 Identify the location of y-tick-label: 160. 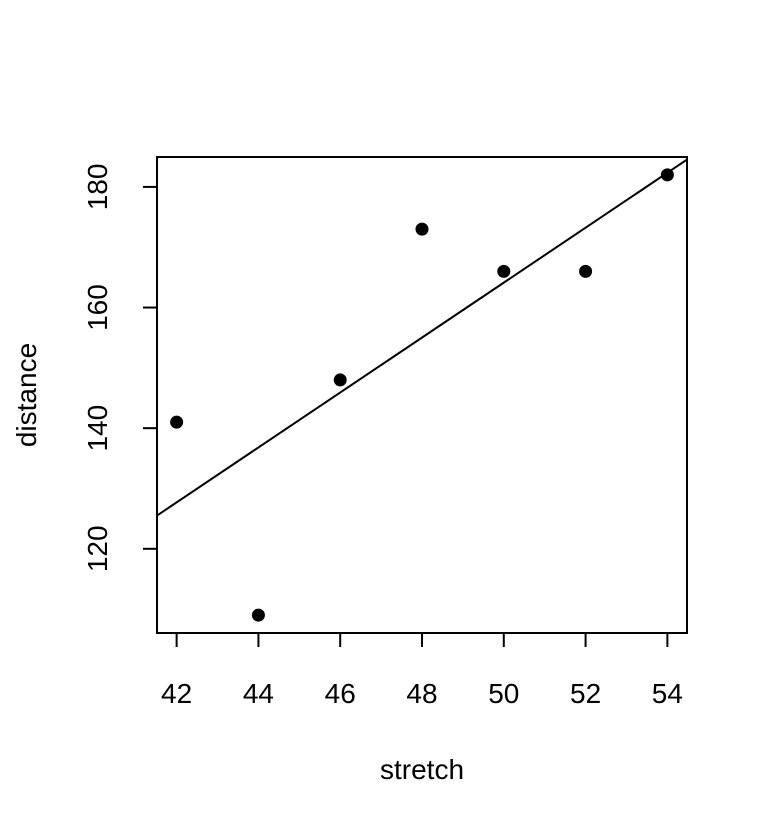
(97, 307).